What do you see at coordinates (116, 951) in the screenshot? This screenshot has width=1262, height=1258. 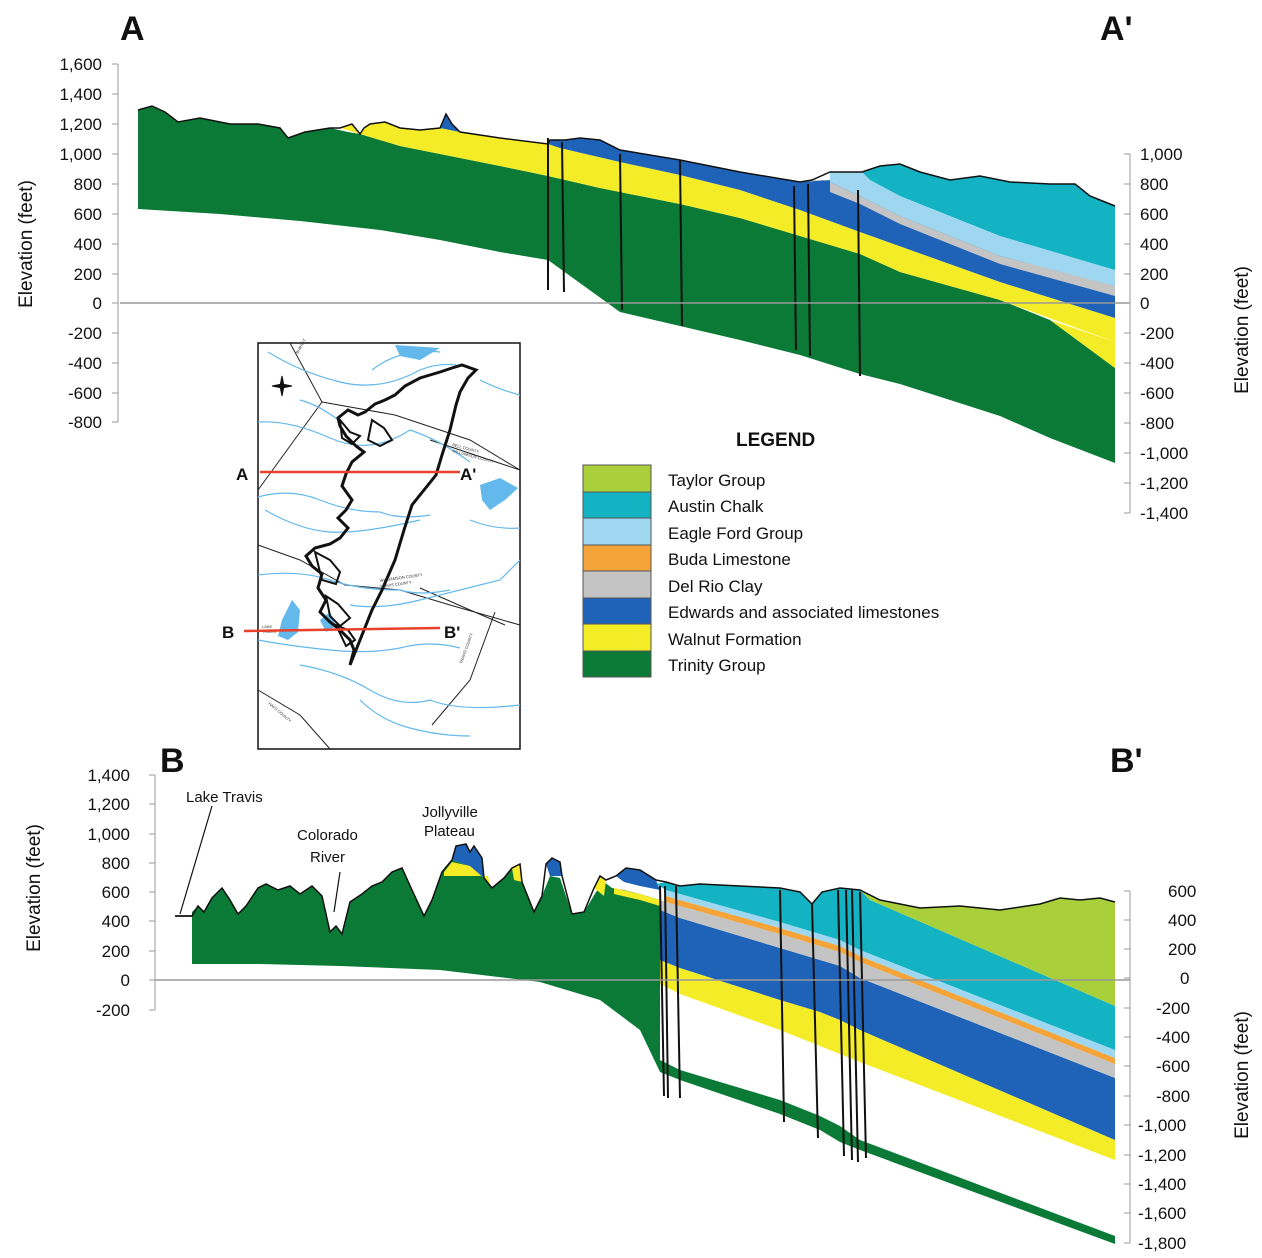 I see `section-b-left-tick: 200` at bounding box center [116, 951].